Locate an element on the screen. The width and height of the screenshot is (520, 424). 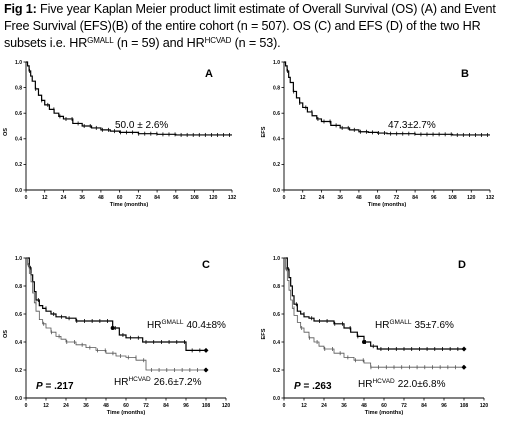
survival-estimate-label: 47.3±2.7% is located at coordinates (412, 125).